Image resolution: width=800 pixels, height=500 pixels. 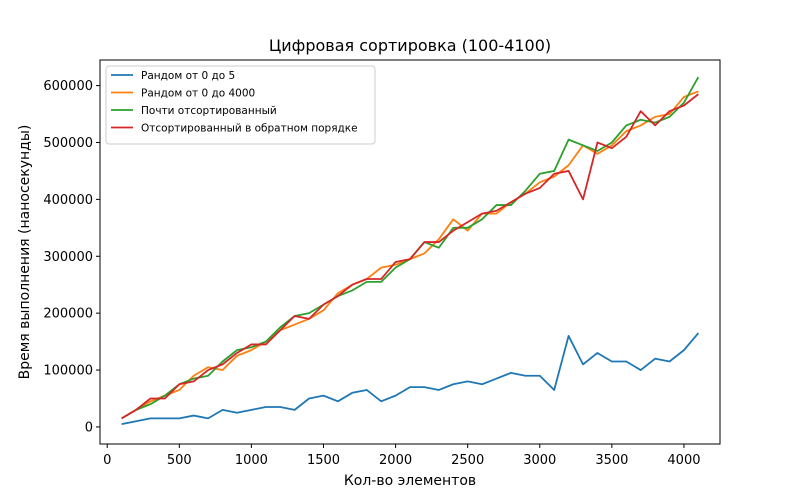 I want to click on x-tick-label: 3500, so click(x=611, y=460).